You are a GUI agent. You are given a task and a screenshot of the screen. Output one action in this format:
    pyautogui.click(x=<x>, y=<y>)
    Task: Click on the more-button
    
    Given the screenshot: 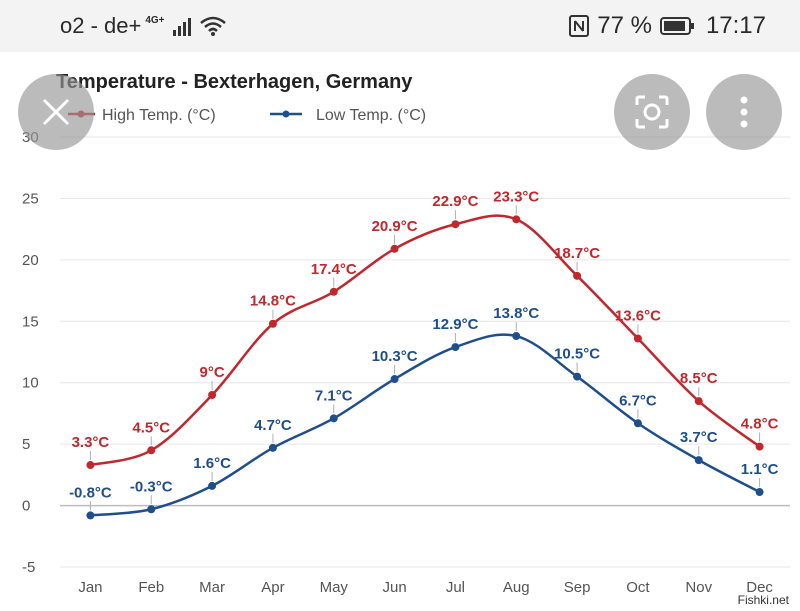 What is the action you would take?
    pyautogui.click(x=744, y=112)
    